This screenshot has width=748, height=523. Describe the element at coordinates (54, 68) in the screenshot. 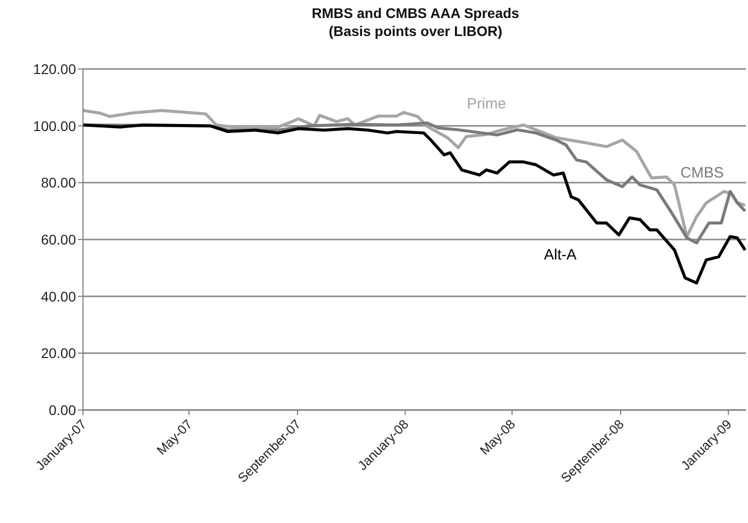

I see `y-tick-label: 120.00` at that location.